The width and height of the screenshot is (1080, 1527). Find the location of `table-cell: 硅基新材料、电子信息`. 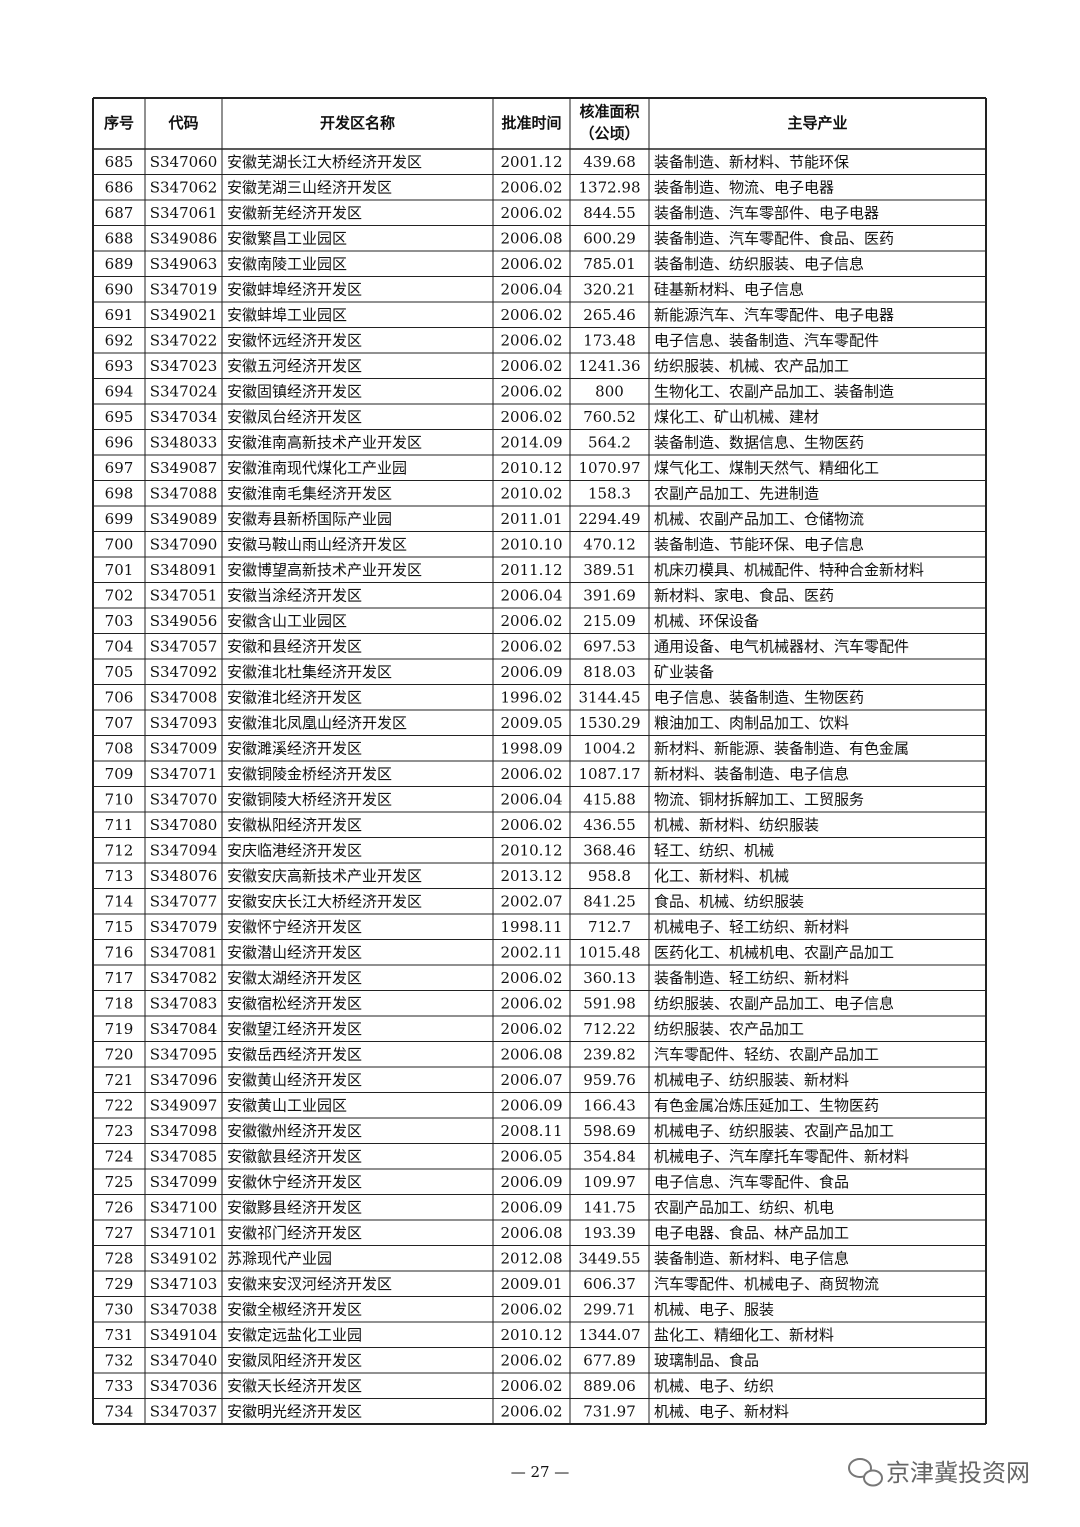

table-cell: 硅基新材料、电子信息 is located at coordinates (729, 289).